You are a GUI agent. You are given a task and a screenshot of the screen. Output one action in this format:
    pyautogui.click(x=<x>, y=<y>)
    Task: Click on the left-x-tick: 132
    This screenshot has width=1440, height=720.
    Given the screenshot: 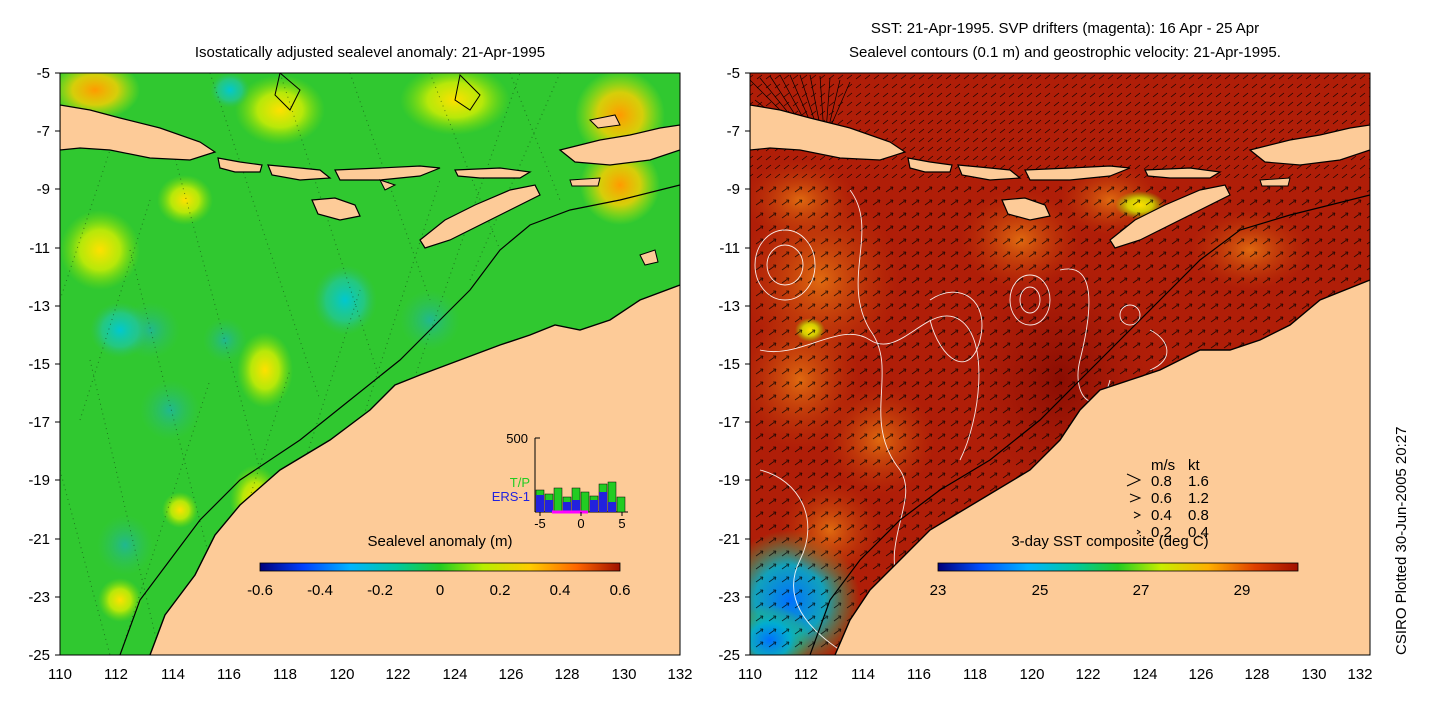 What is the action you would take?
    pyautogui.click(x=680, y=674)
    